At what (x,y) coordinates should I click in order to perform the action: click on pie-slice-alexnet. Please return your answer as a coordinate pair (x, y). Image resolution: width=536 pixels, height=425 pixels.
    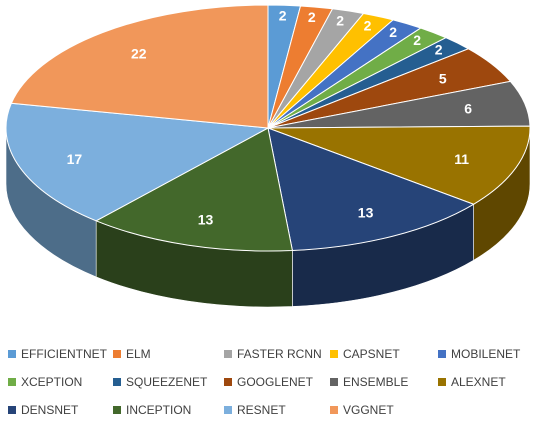
    Looking at the image, I should click on (399, 165).